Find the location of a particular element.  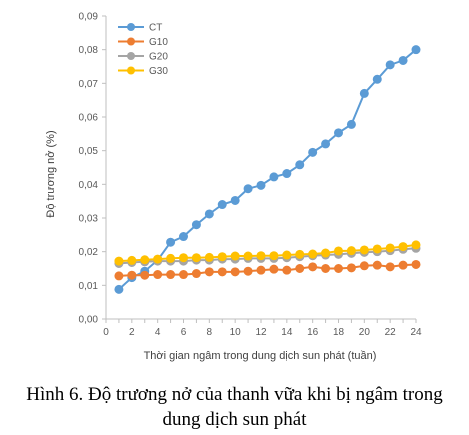

x-tick-label: 8 is located at coordinates (210, 332).